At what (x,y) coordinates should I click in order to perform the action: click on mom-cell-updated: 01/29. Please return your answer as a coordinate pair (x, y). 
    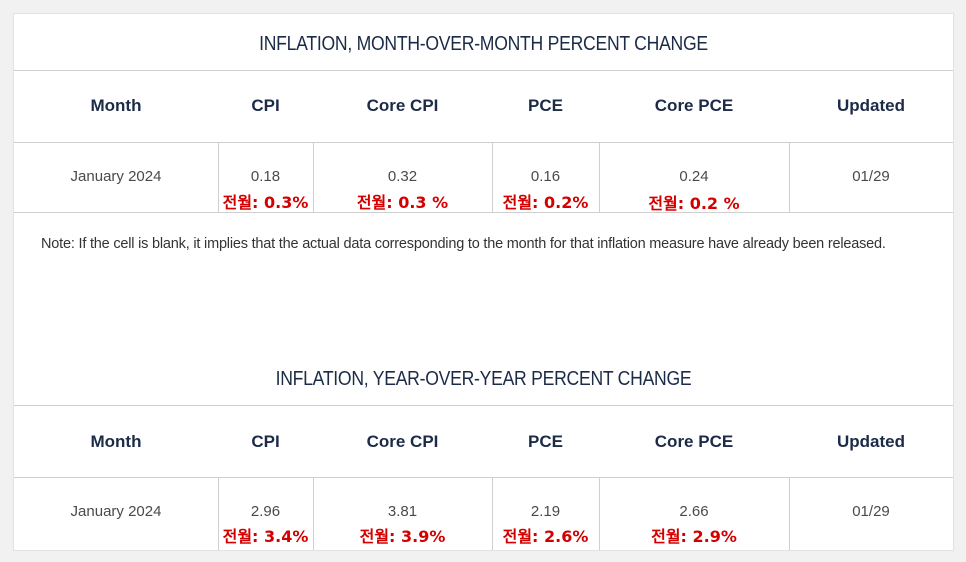
    Looking at the image, I should click on (871, 176).